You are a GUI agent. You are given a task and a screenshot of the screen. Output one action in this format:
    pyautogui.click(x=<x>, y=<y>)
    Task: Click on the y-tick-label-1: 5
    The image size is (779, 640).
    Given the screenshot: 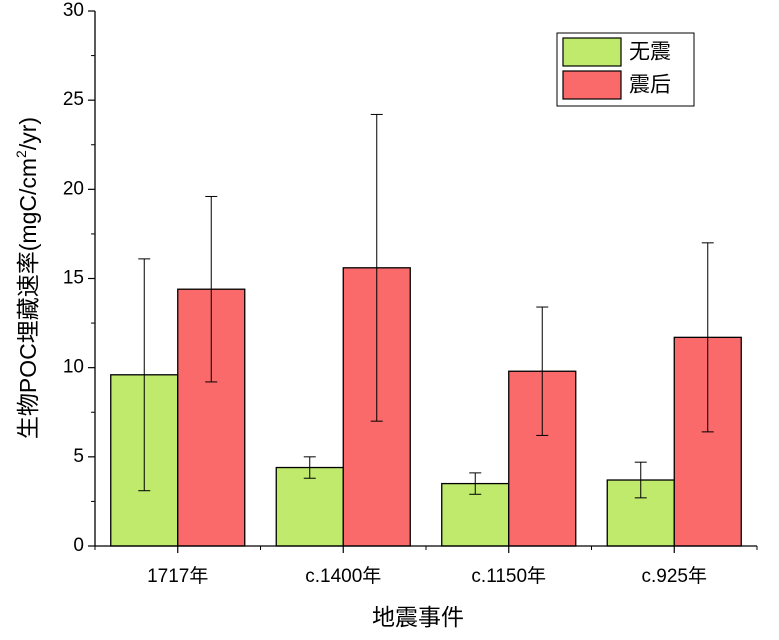 What is the action you would take?
    pyautogui.click(x=78, y=456)
    